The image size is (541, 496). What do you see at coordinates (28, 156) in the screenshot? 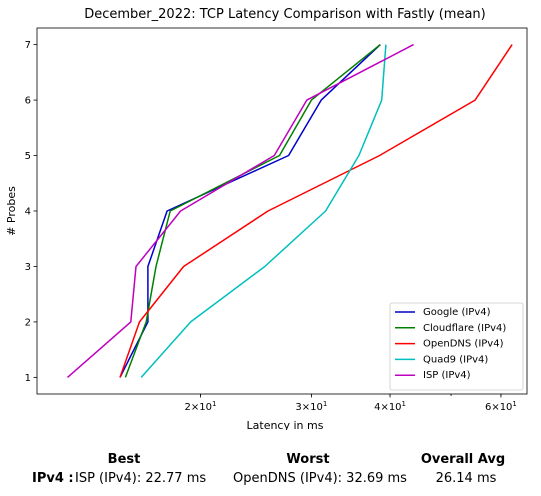
I see `y-tick-label: 5` at bounding box center [28, 156].